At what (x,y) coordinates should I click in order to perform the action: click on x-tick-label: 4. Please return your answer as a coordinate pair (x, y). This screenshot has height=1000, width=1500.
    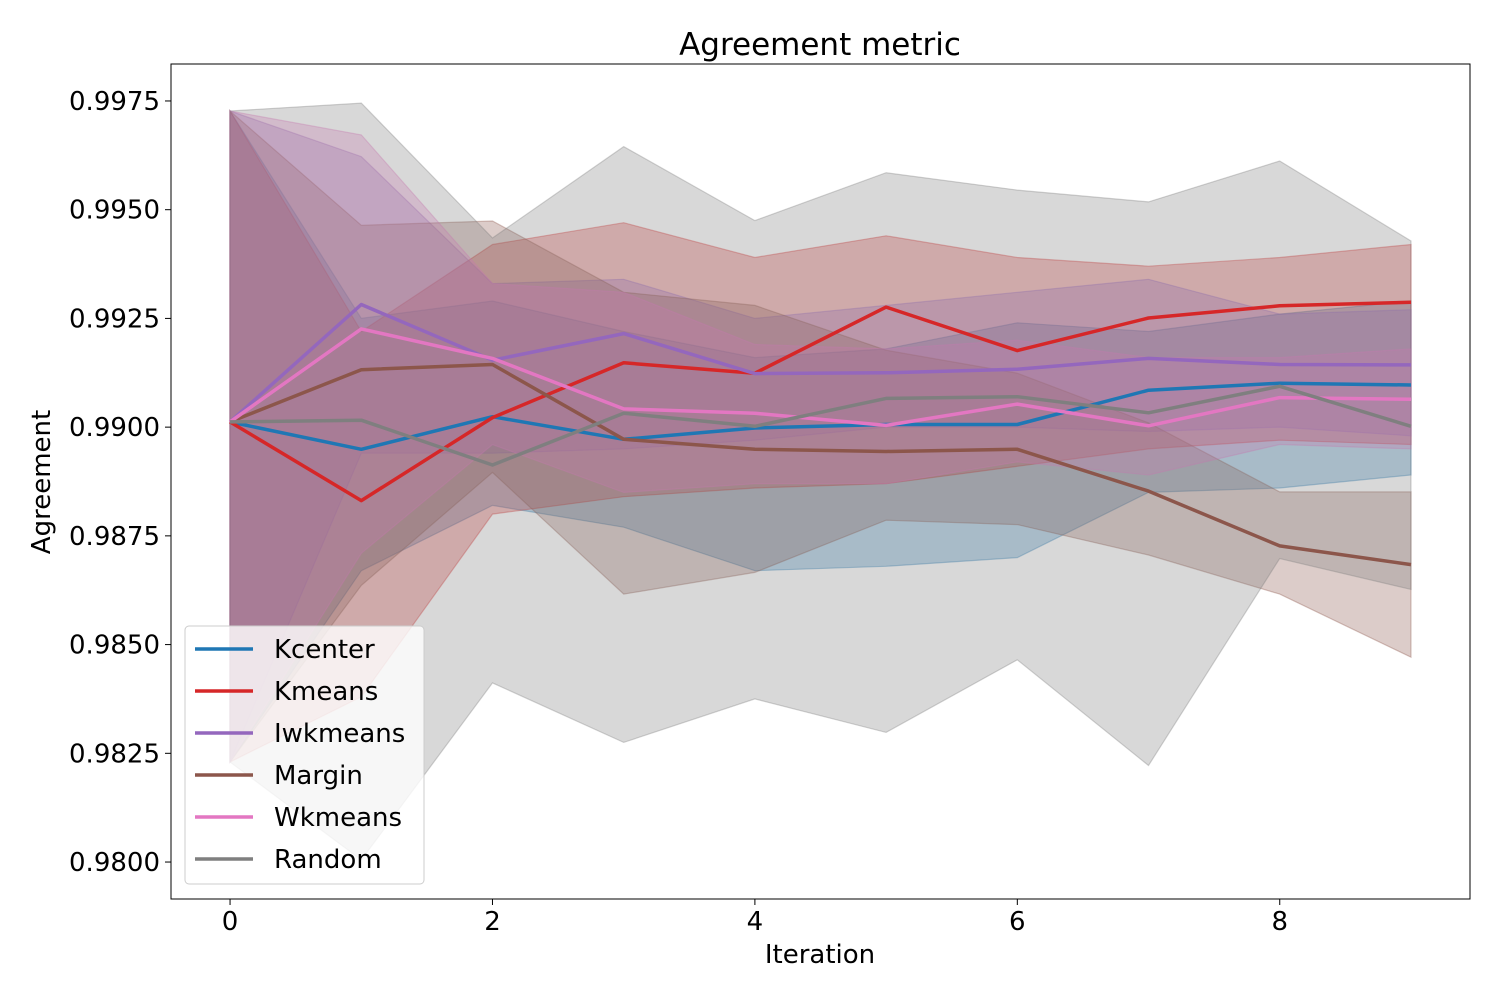
    Looking at the image, I should click on (755, 922).